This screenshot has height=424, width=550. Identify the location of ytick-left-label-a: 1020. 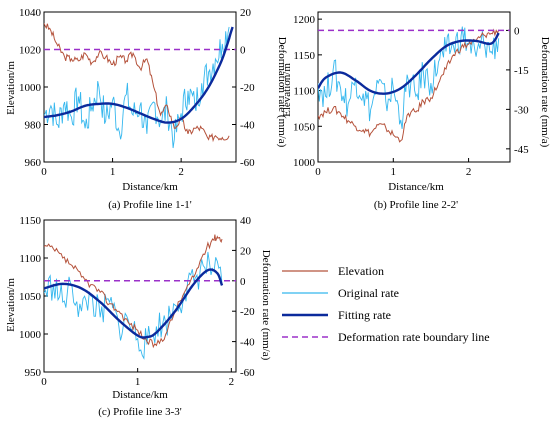
(30, 51).